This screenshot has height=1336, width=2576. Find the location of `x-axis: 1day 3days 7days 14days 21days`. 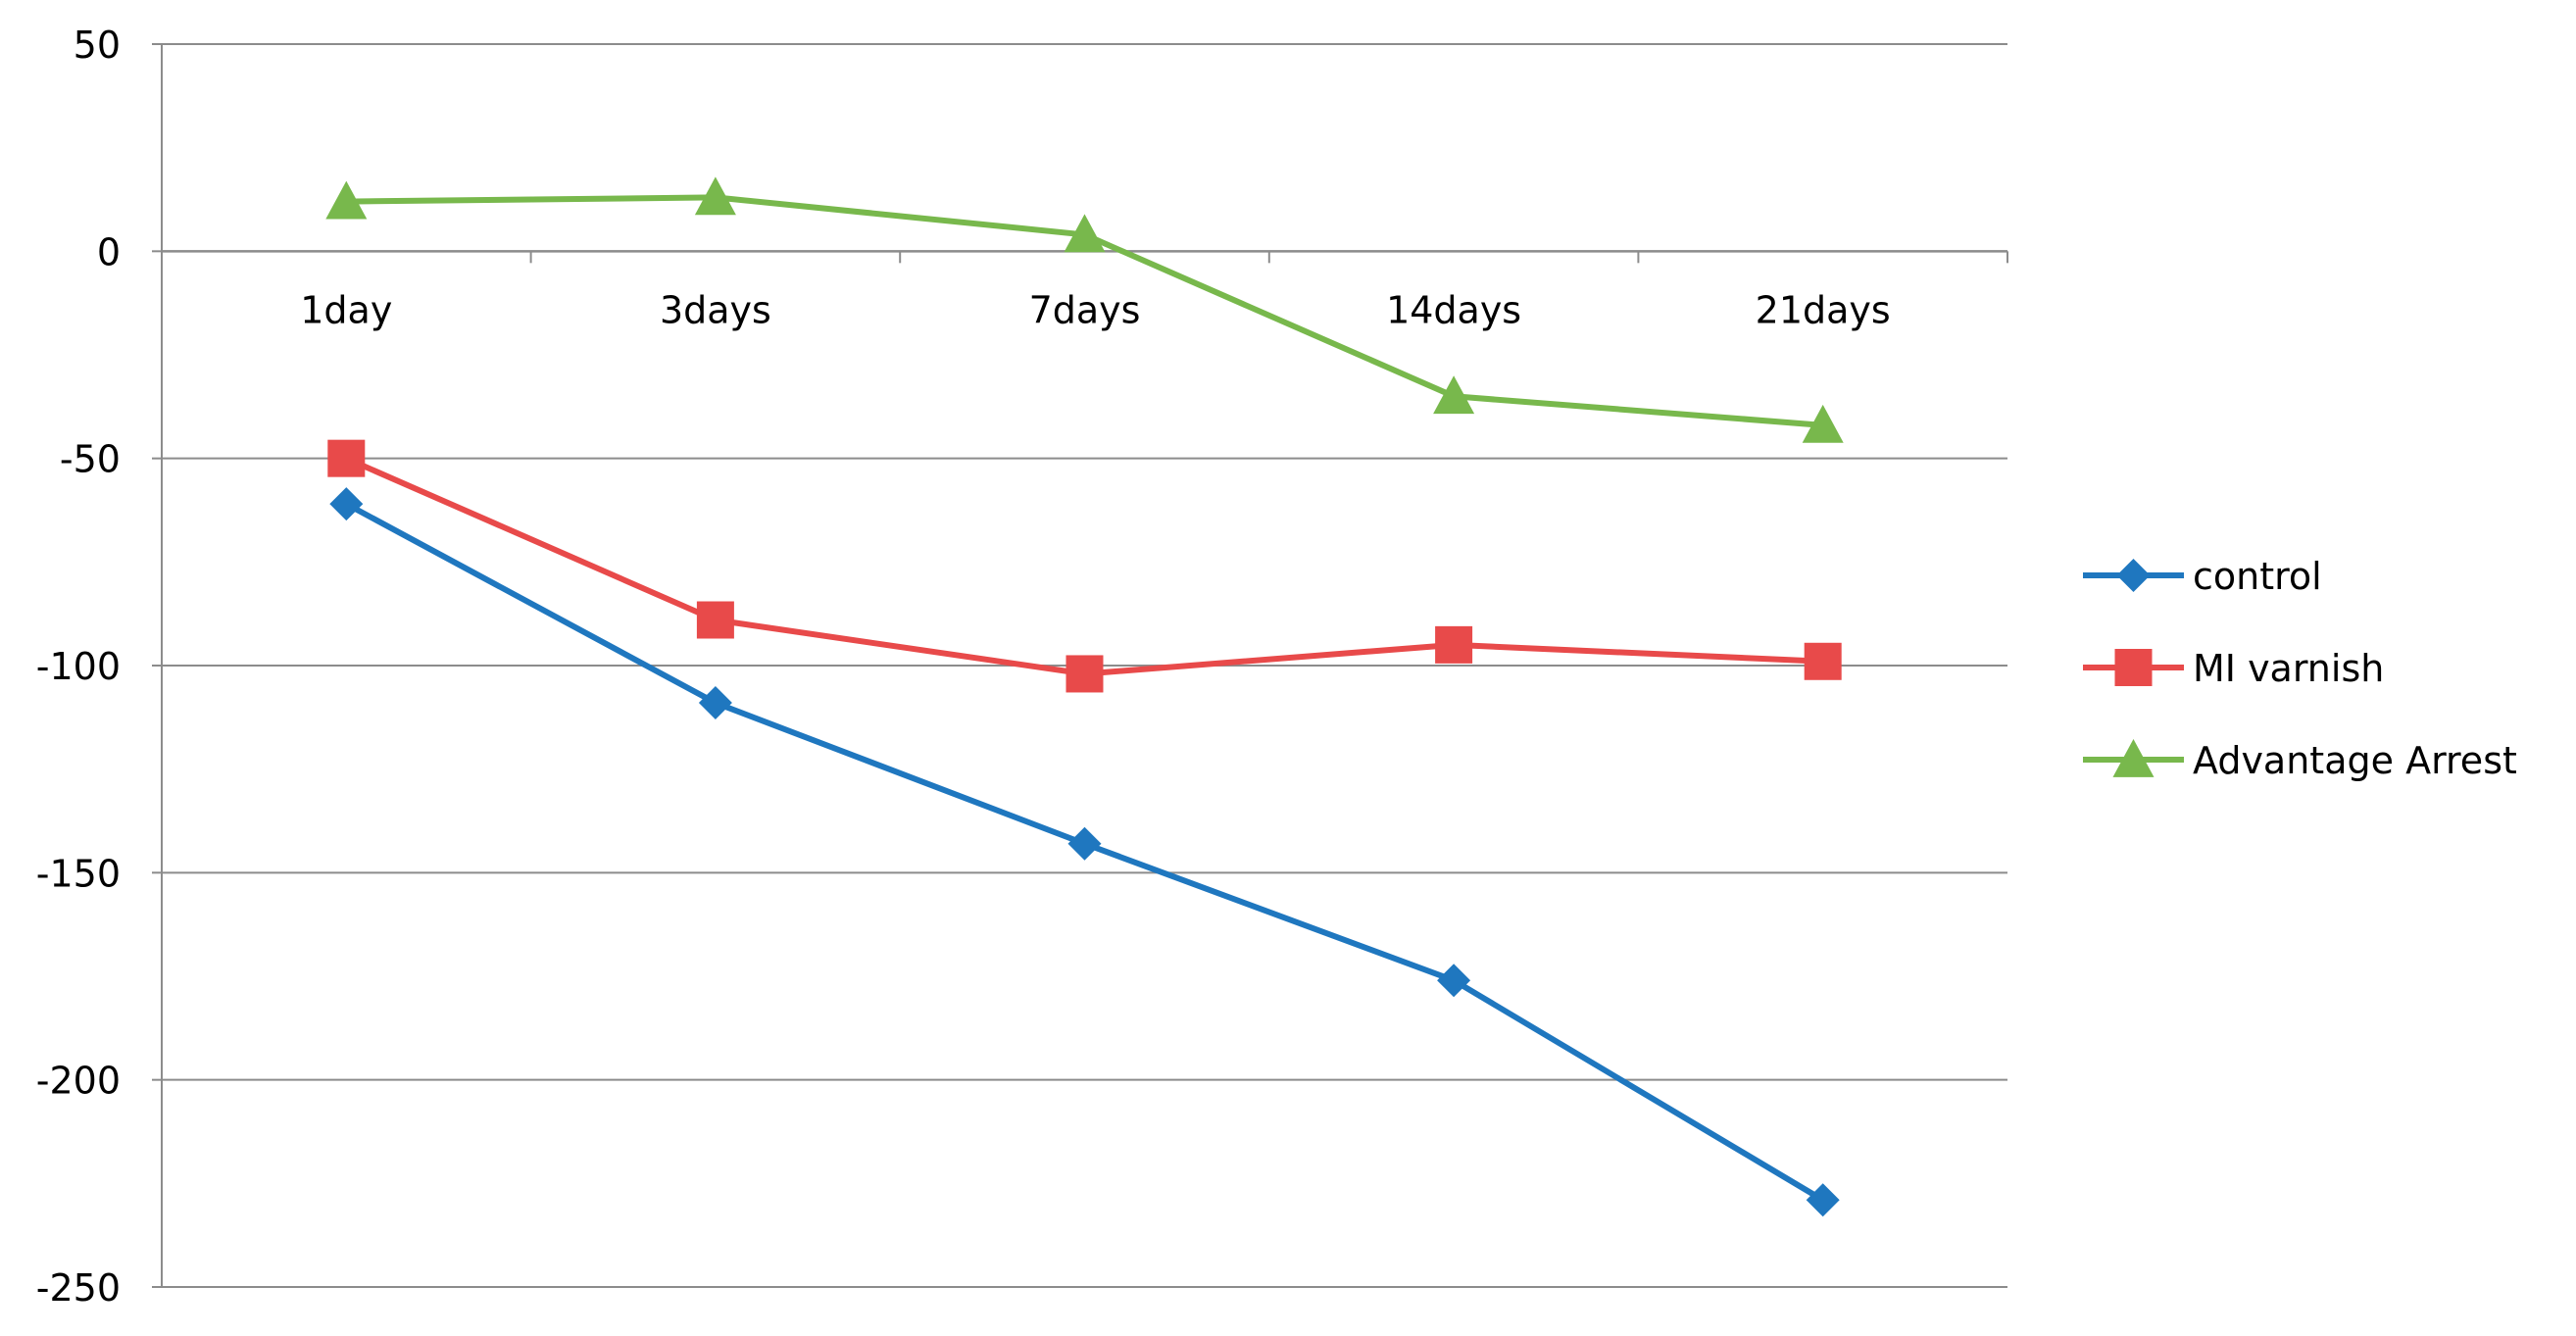

x-axis: 1day 3days 7days 14days 21days is located at coordinates (1084, 290).